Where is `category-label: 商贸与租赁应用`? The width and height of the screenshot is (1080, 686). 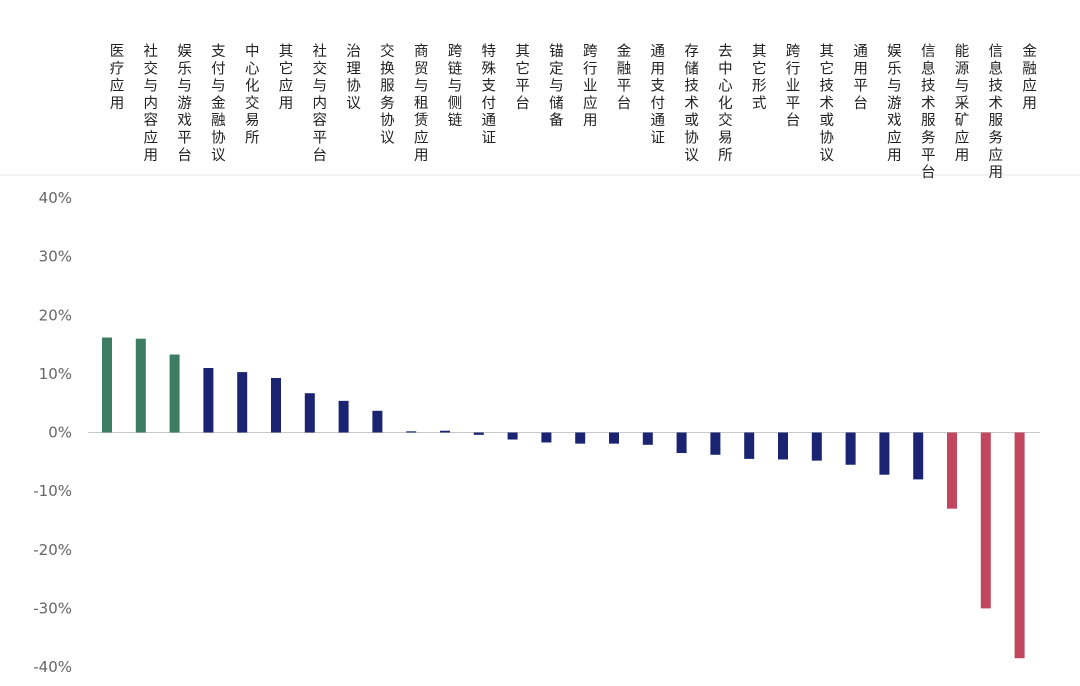
category-label: 商贸与租赁应用 is located at coordinates (421, 103).